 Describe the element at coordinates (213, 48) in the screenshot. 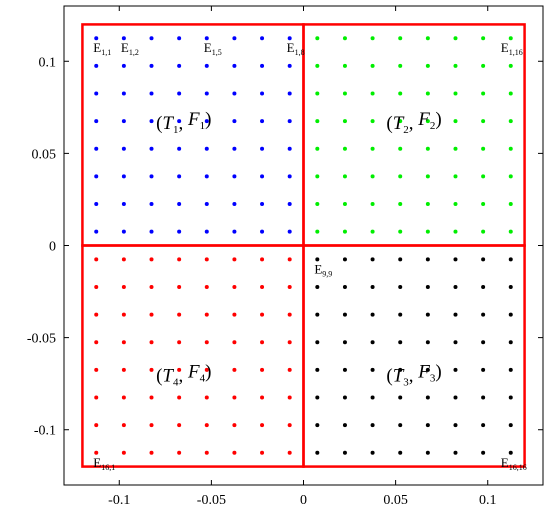

I see `point-label: E1,5` at that location.